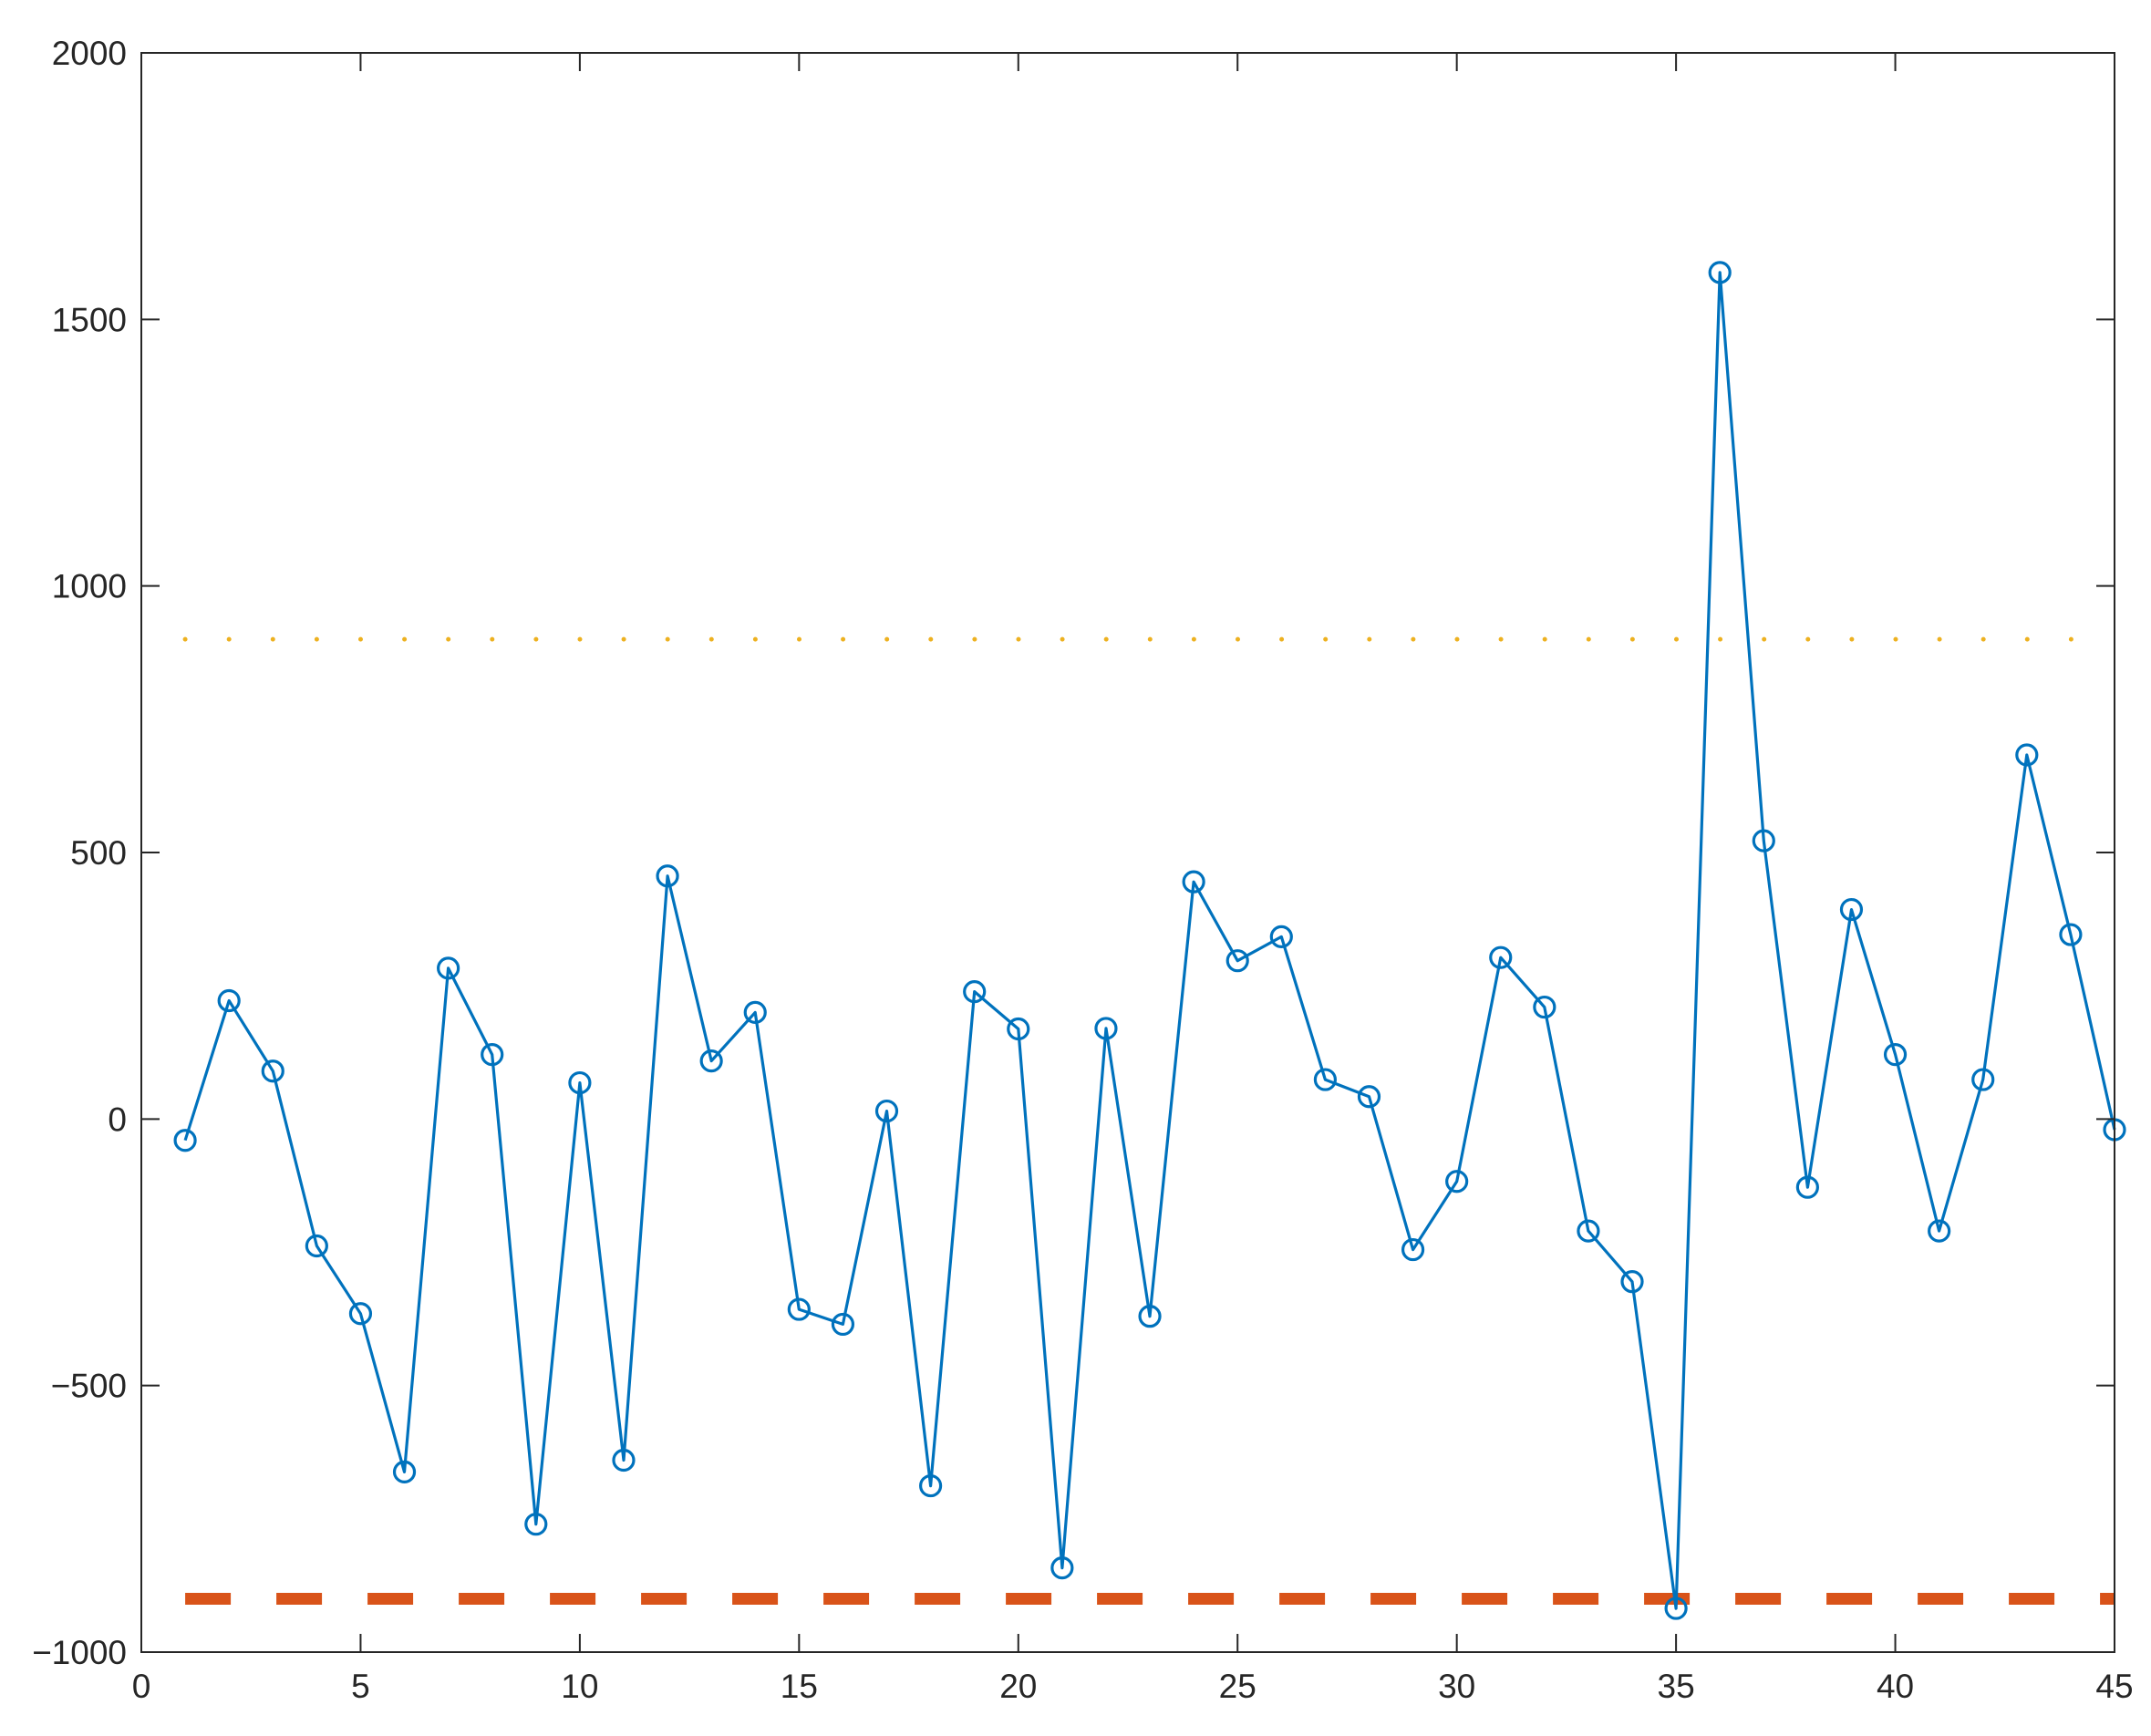 This screenshot has width=2151, height=1736. What do you see at coordinates (579, 1686) in the screenshot?
I see `x-tick-label: 10` at bounding box center [579, 1686].